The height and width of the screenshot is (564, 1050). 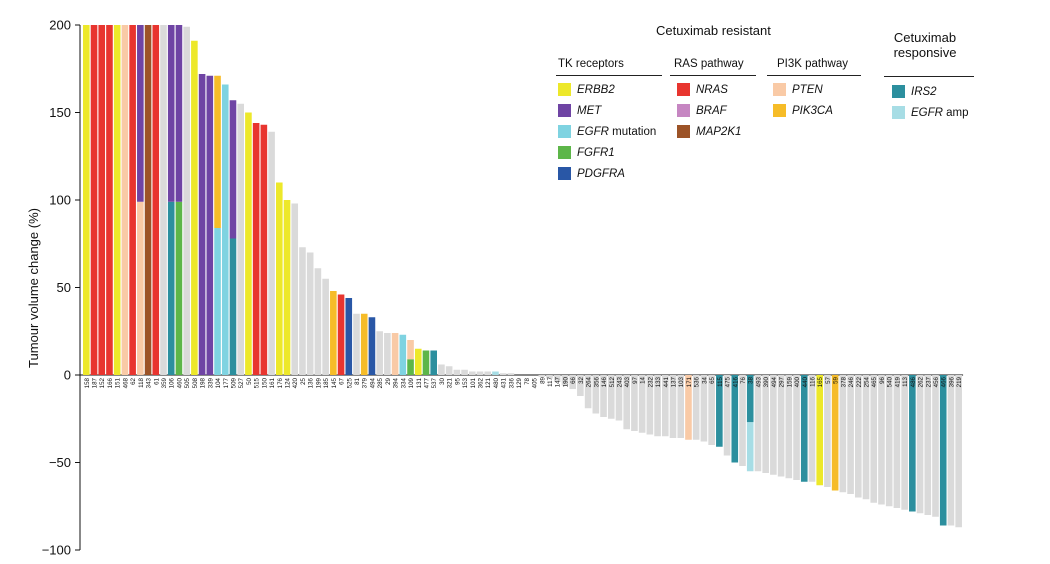 What do you see at coordinates (874, 439) in the screenshot?
I see `bar-s465` at bounding box center [874, 439].